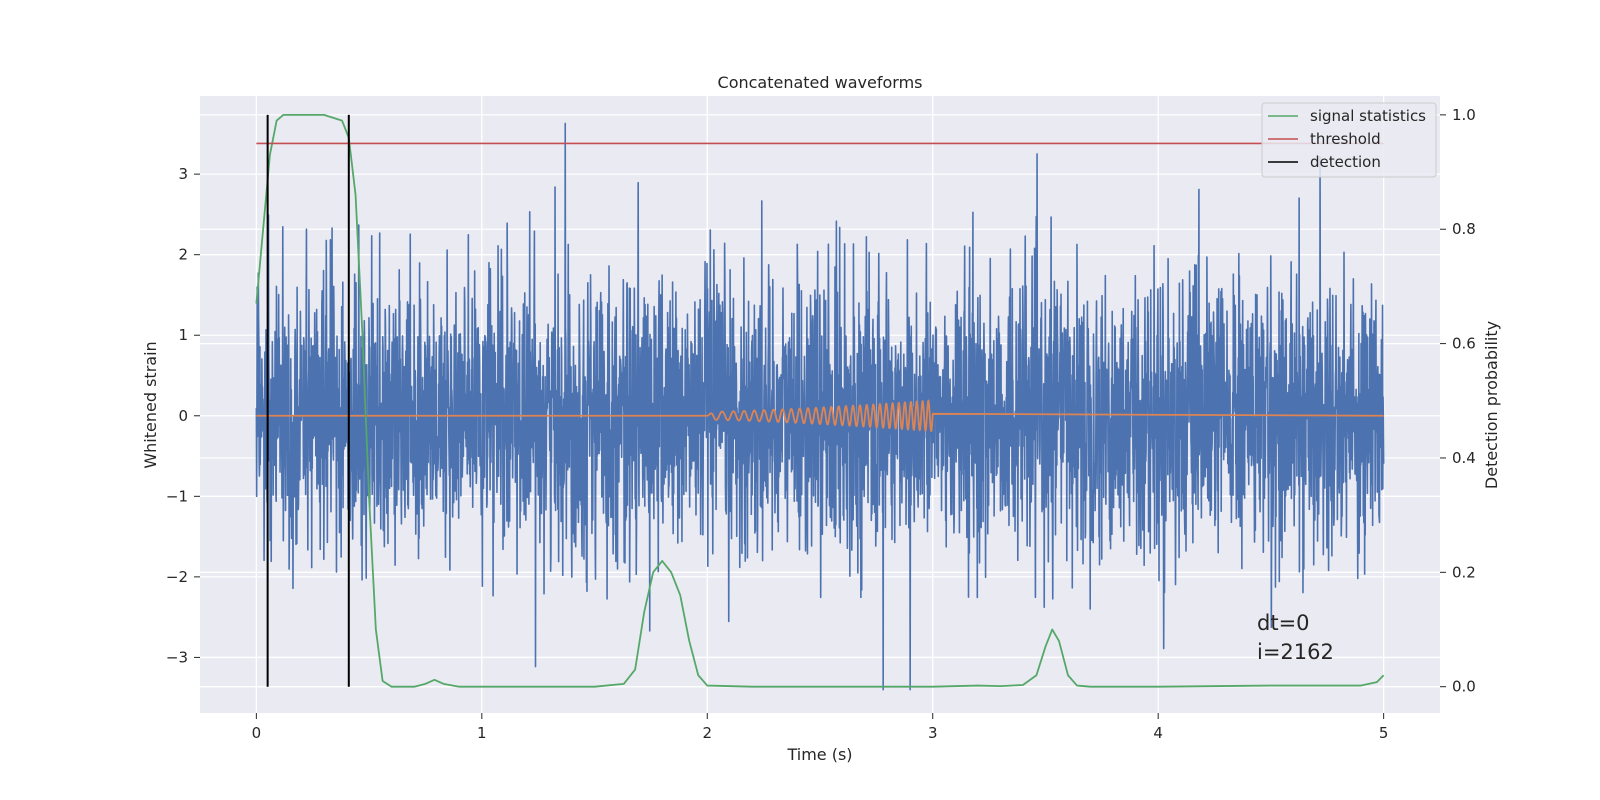  I want to click on injected-waveform-series, so click(820, 416).